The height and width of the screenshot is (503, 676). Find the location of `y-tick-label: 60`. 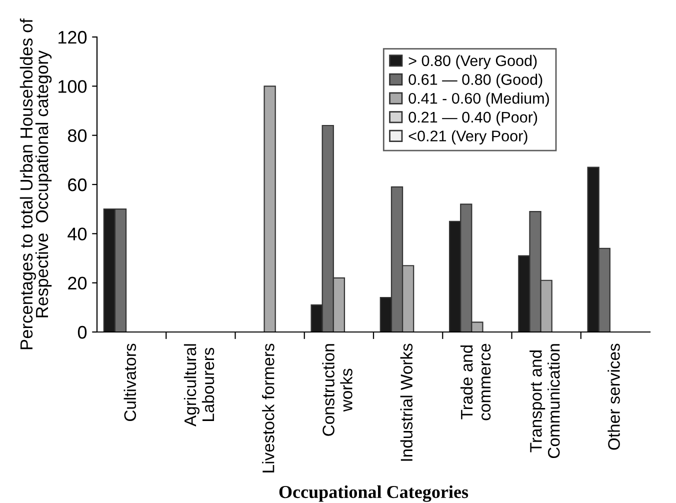

y-tick-label: 60 is located at coordinates (77, 185).